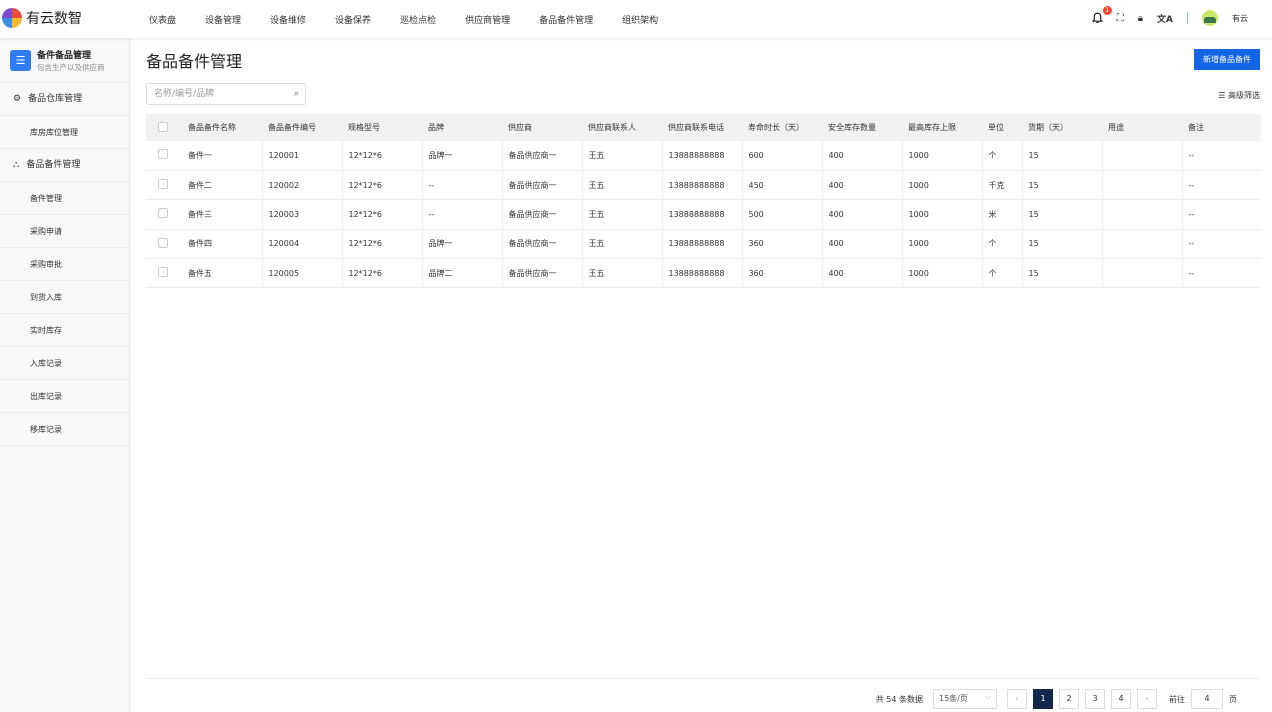 This screenshot has width=1272, height=712. I want to click on page-size-select: 15条/页, so click(965, 698).